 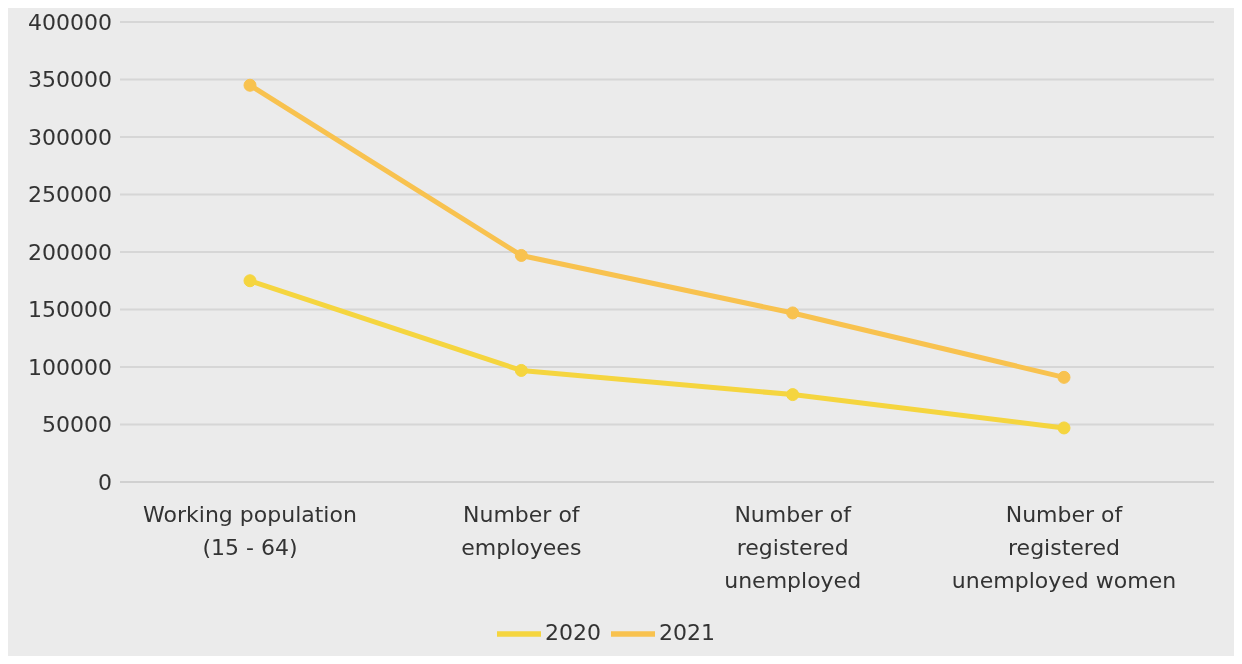 What do you see at coordinates (77, 425) in the screenshot?
I see `y-tick-label: 50000` at bounding box center [77, 425].